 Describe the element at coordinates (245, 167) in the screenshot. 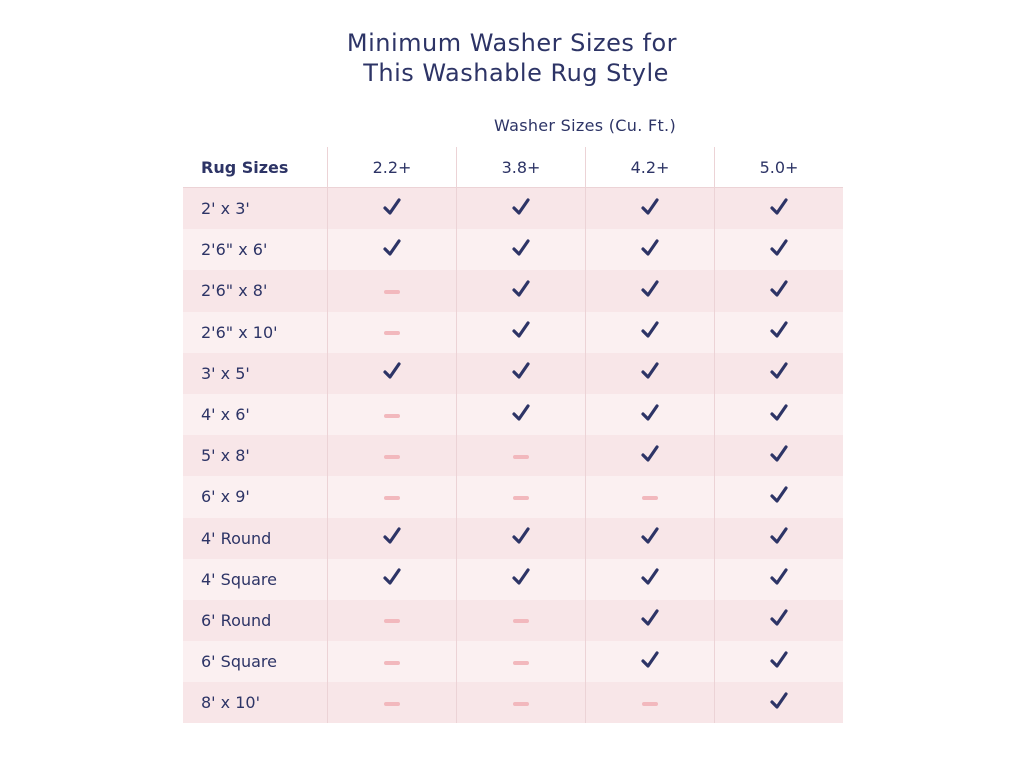

I see `rug-sizes-header: Rug Sizes` at that location.